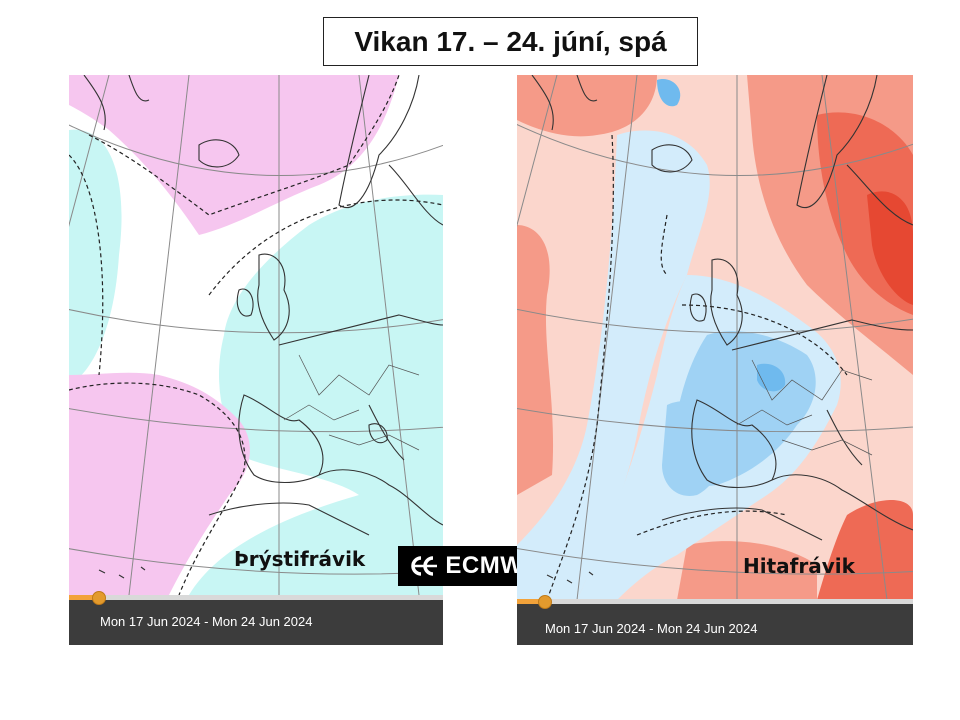 The image size is (960, 720). I want to click on title-box: Vikan 17. – 24. júní, spá, so click(510, 41).